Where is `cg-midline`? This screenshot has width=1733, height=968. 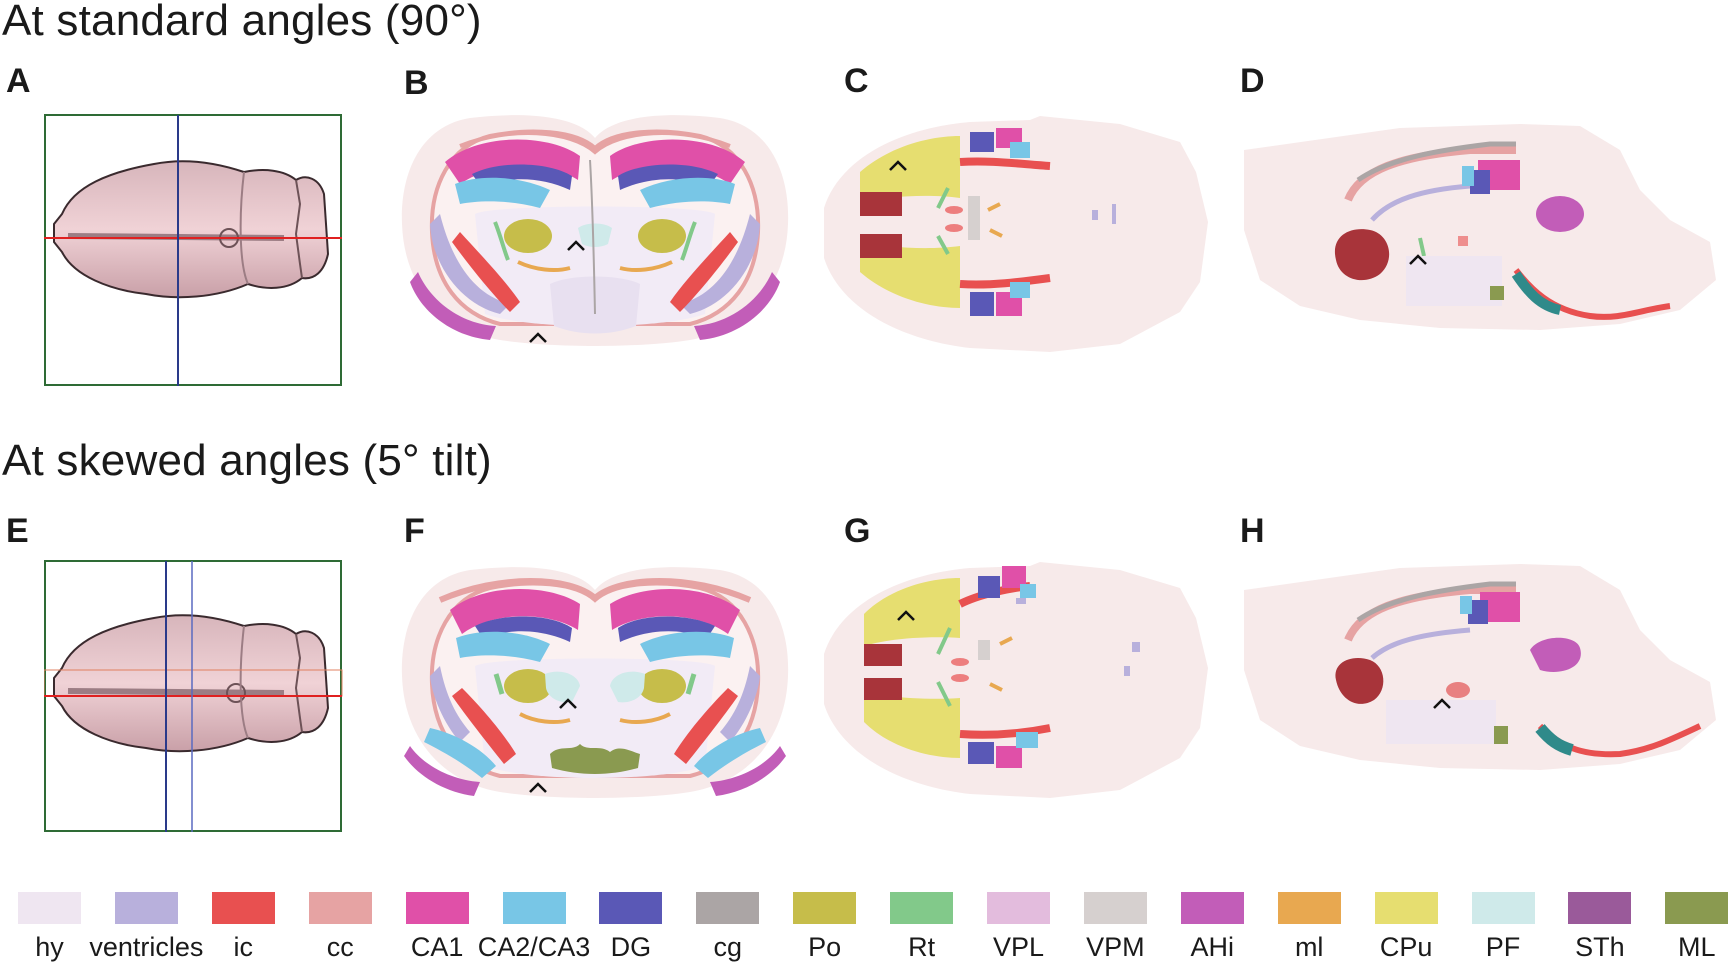 cg-midline is located at coordinates (592, 237).